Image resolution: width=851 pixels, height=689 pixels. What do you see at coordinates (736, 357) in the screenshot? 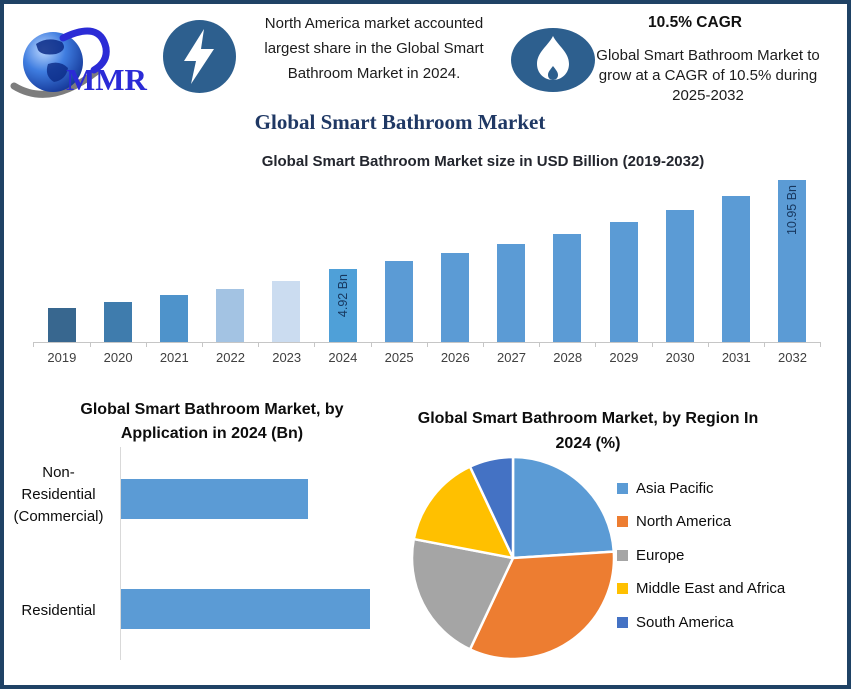
I see `year-label: 2031` at bounding box center [736, 357].